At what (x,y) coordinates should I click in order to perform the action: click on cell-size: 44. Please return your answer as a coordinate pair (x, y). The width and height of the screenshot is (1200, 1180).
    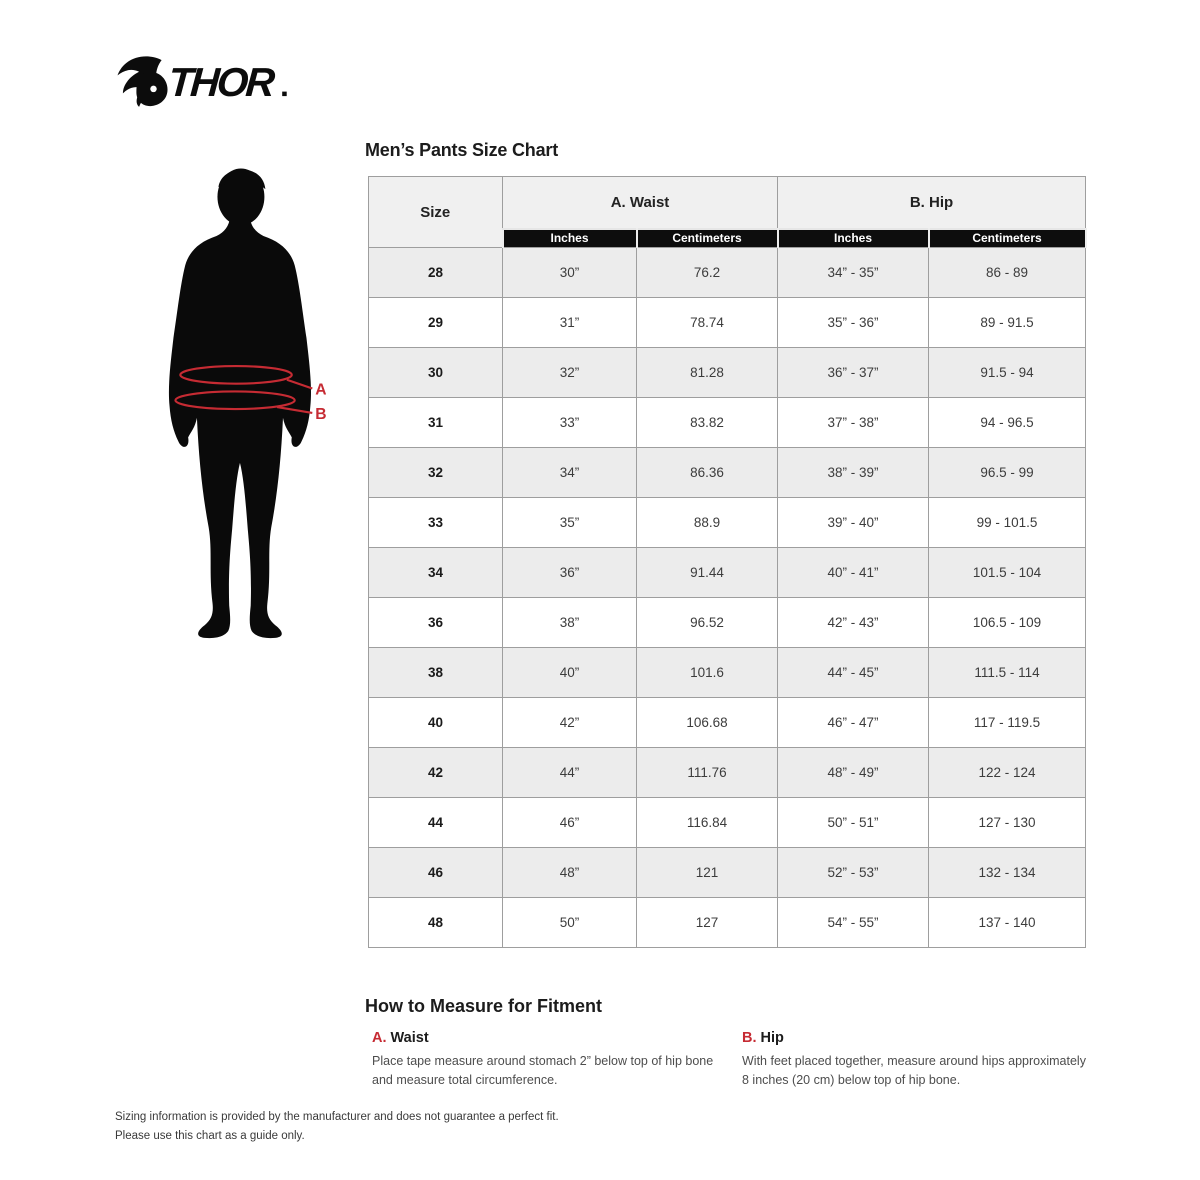
    Looking at the image, I should click on (435, 822).